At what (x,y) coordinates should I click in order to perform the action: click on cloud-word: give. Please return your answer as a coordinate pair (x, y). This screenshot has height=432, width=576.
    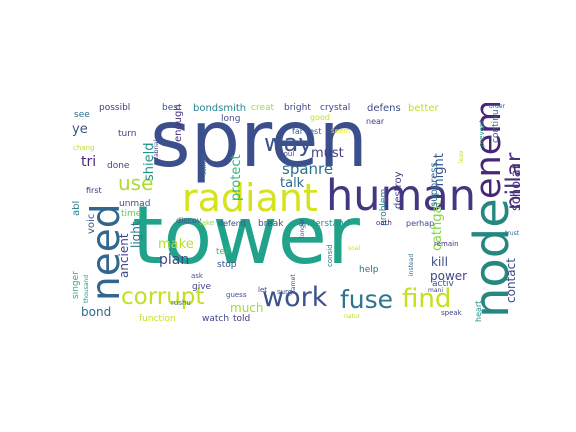
    Looking at the image, I should click on (202, 287).